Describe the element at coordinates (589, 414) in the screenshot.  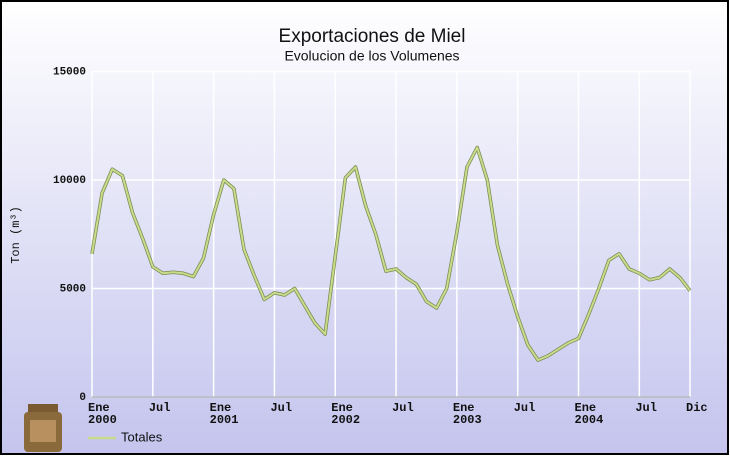
I see `x-tick-label: Ene 2004` at that location.